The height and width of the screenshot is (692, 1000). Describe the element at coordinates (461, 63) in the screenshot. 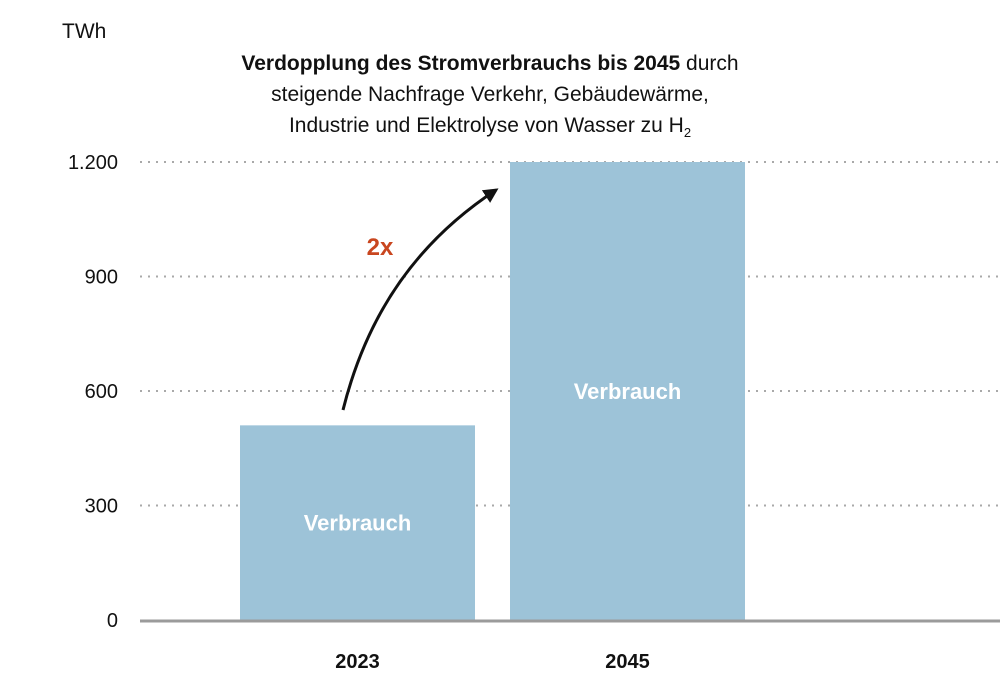

I see `title-bold: Verdopplung des Stromverbrauchs bis 2045` at that location.